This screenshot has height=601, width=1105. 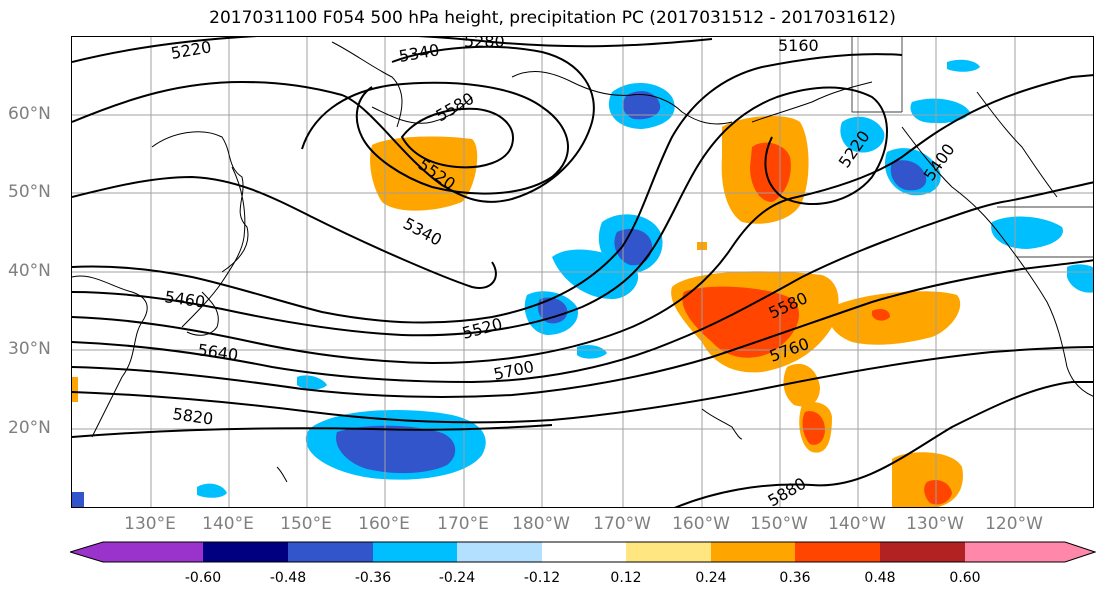 What do you see at coordinates (622, 524) in the screenshot?
I see `lon-label-170w: 170°W` at bounding box center [622, 524].